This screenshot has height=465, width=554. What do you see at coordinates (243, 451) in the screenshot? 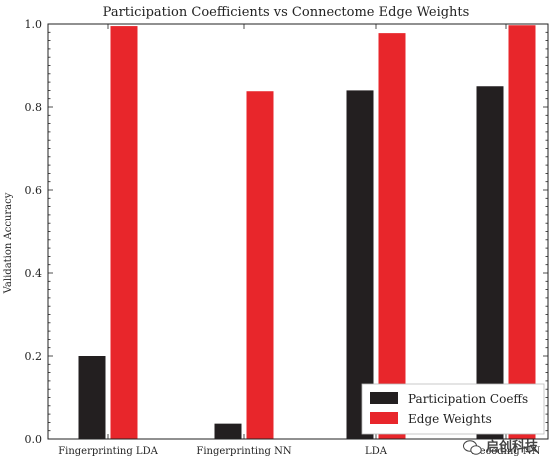
I see `x-tick-label: Fingerprinting NN` at bounding box center [243, 451].